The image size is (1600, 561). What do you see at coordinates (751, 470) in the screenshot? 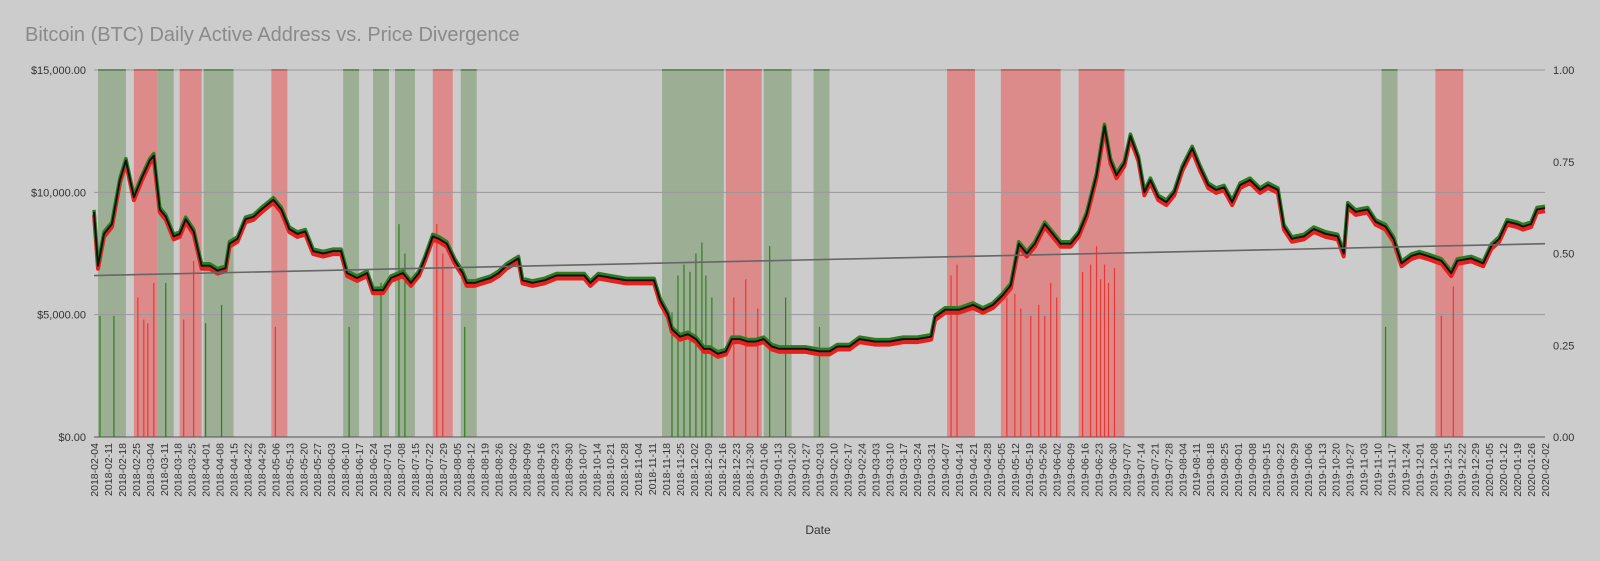
I see `x-tick-label: 2018-12-30` at bounding box center [751, 470].